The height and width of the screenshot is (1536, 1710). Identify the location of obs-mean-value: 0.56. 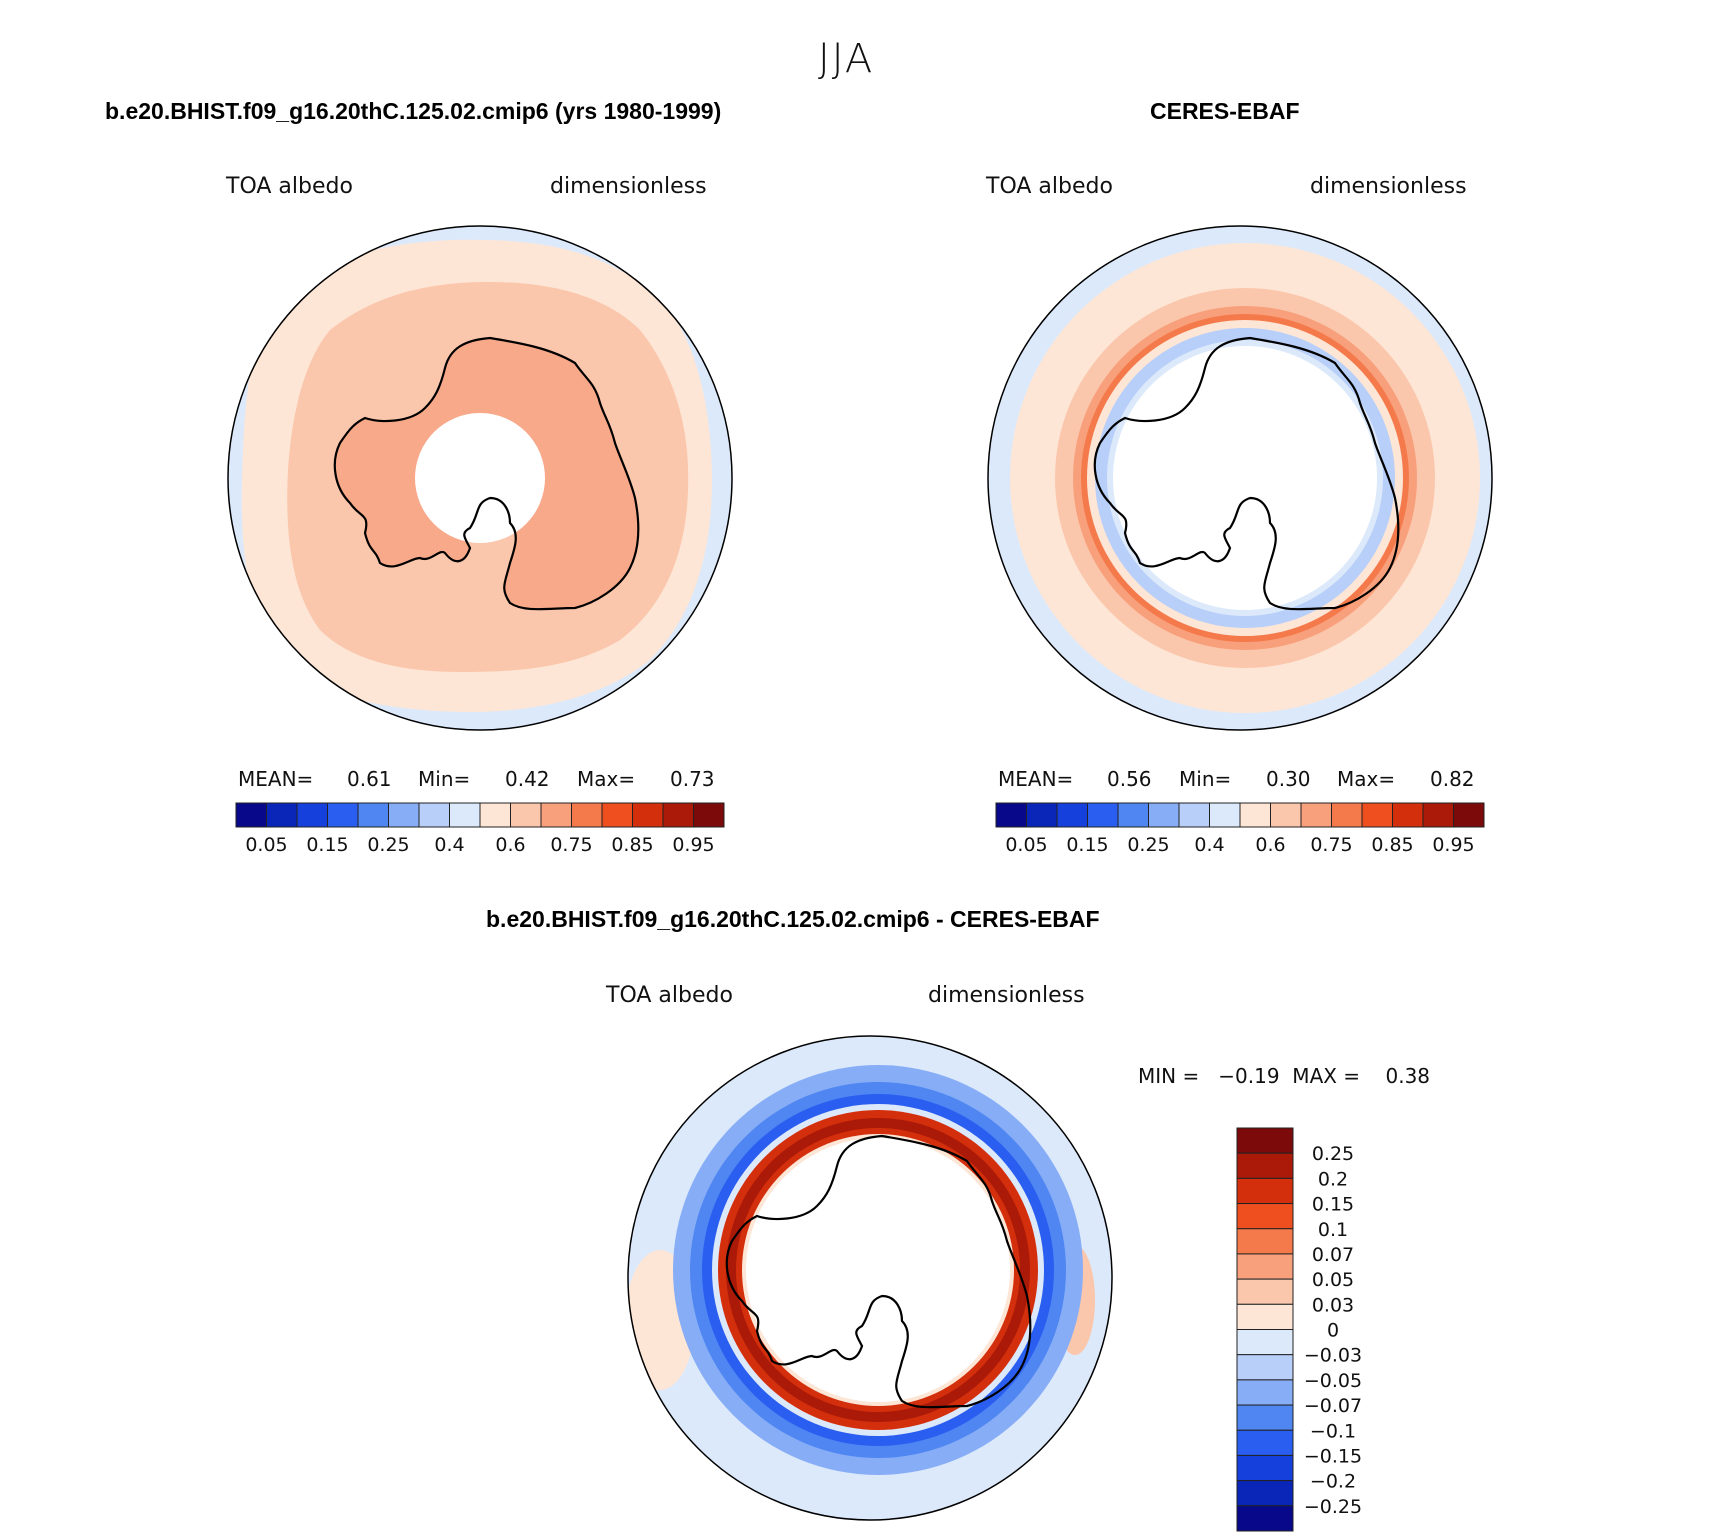
(1129, 779).